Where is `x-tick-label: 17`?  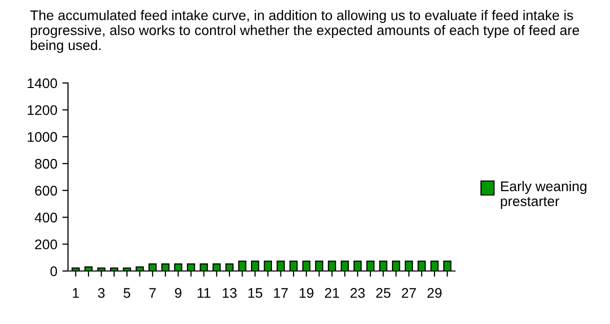 x-tick-label: 17 is located at coordinates (281, 293).